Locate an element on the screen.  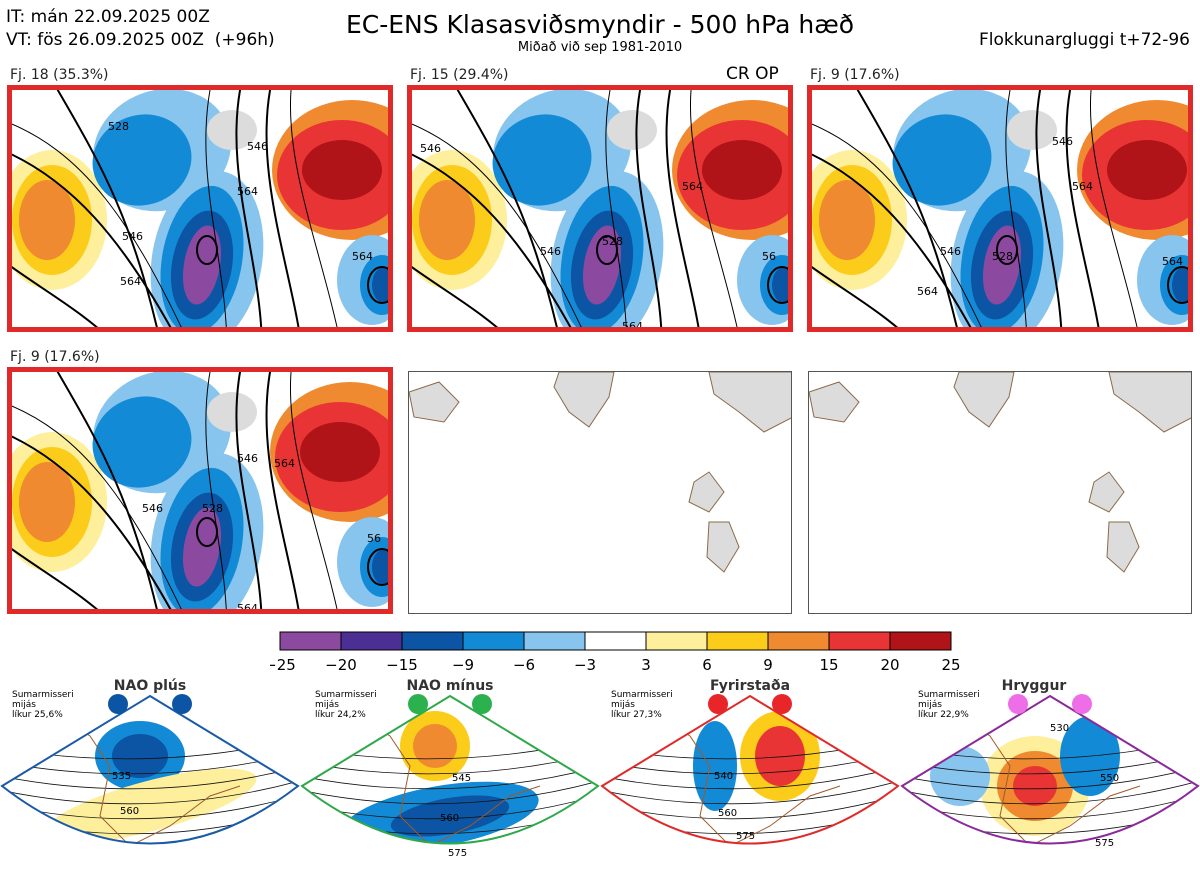
regime-title: Fyrirstaða is located at coordinates (750, 686).